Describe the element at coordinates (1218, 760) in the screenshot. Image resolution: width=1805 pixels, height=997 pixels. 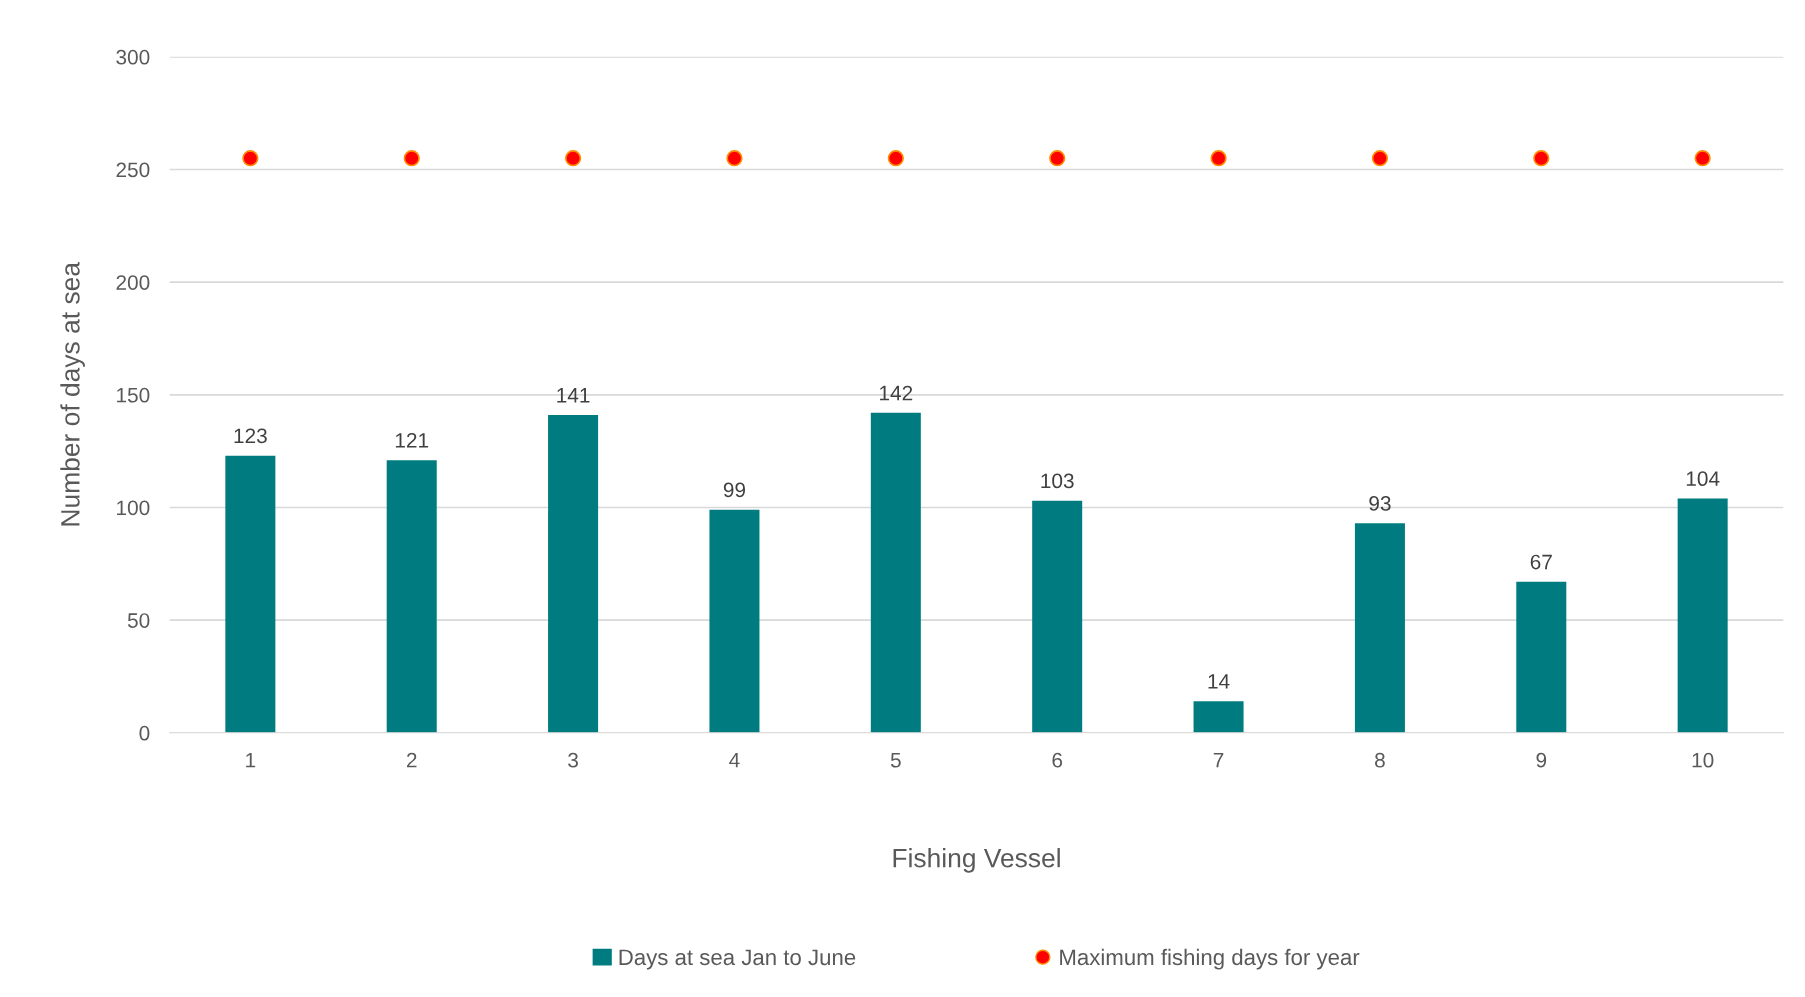
I see `x-tick-label: 7` at that location.